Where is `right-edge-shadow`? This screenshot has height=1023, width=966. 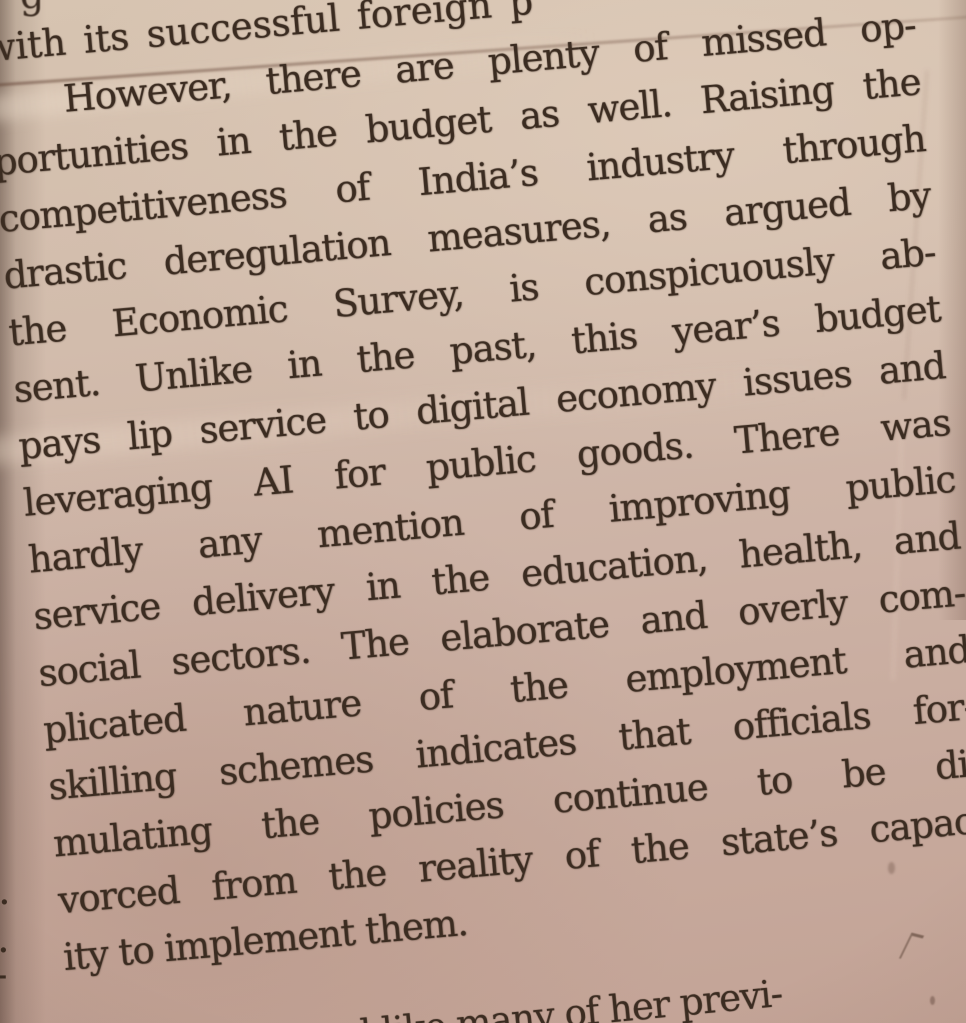
right-edge-shadow is located at coordinates (952, 310).